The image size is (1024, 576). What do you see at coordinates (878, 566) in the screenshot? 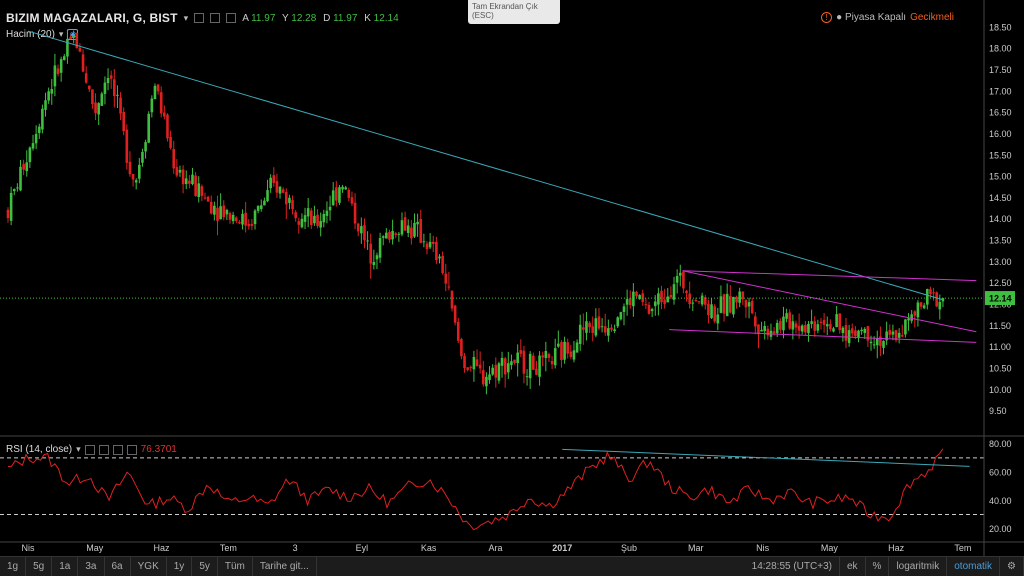
I see `percent-scale-toggle: %` at bounding box center [878, 566].